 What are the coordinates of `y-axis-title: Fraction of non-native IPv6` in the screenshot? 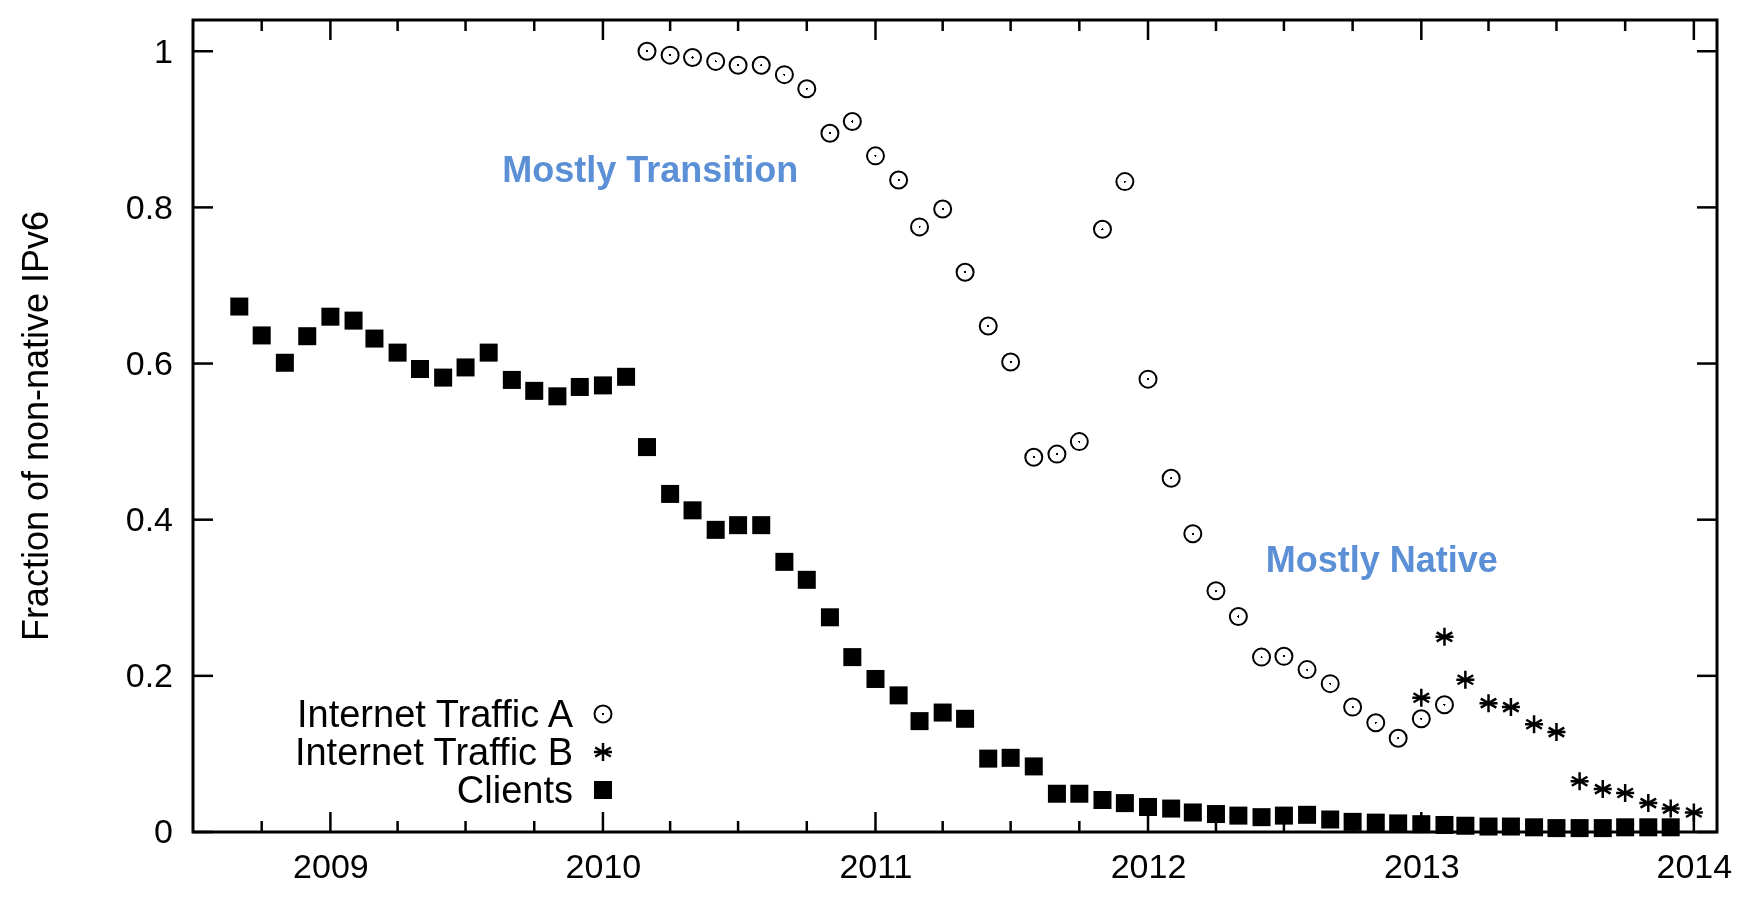 It's located at (35, 426).